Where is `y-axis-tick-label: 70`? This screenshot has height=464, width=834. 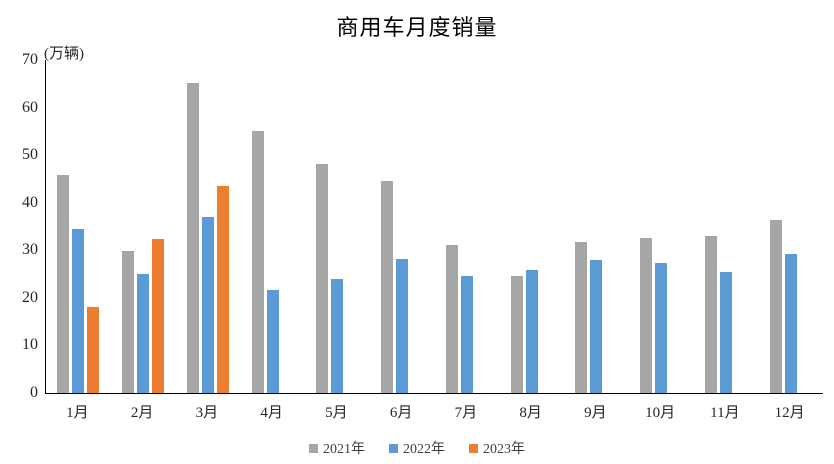
y-axis-tick-label: 70 is located at coordinates (30, 59).